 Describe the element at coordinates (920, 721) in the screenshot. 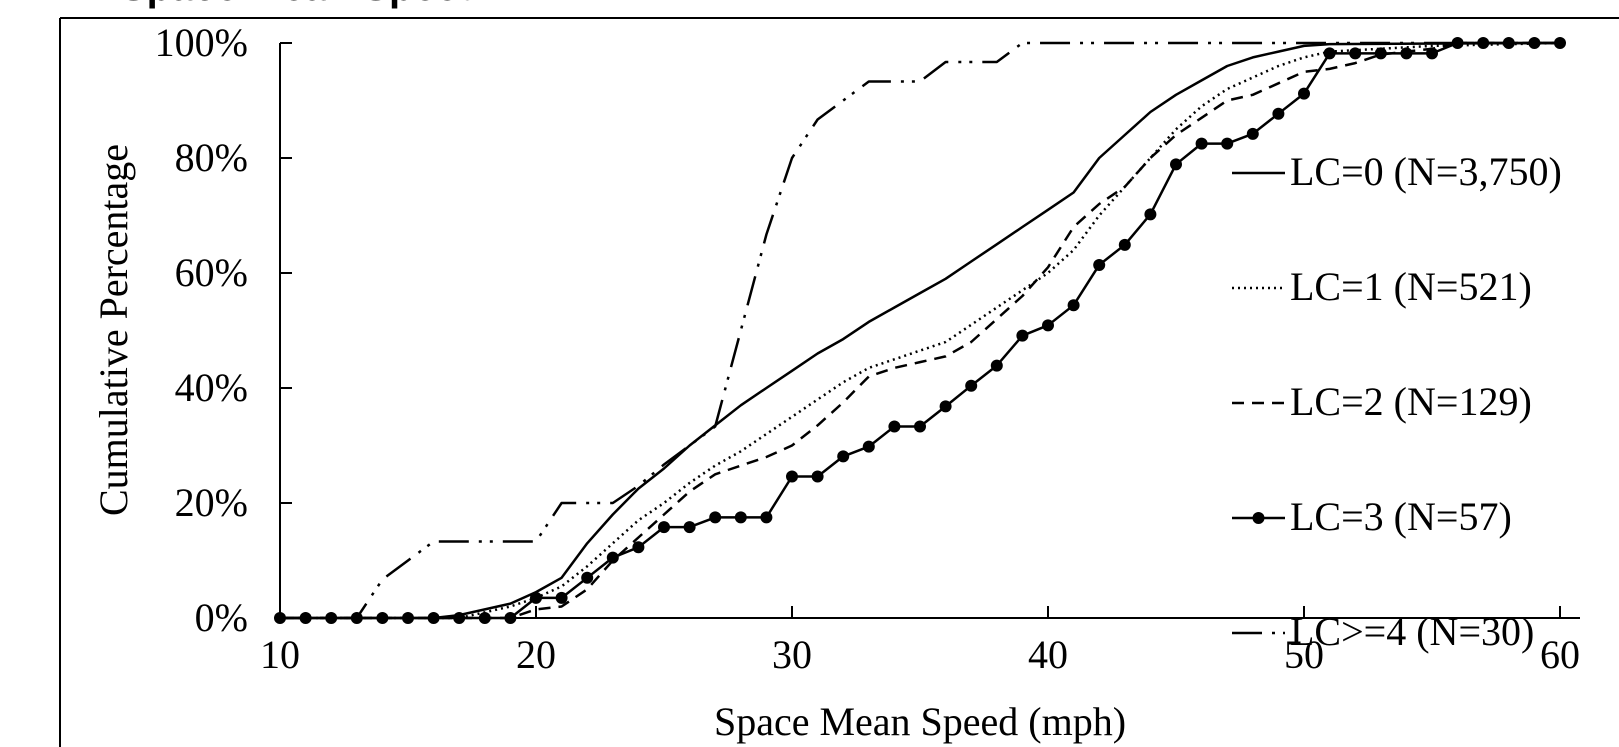

I see `x-axis-label: Space Mean Speed (mph)` at that location.